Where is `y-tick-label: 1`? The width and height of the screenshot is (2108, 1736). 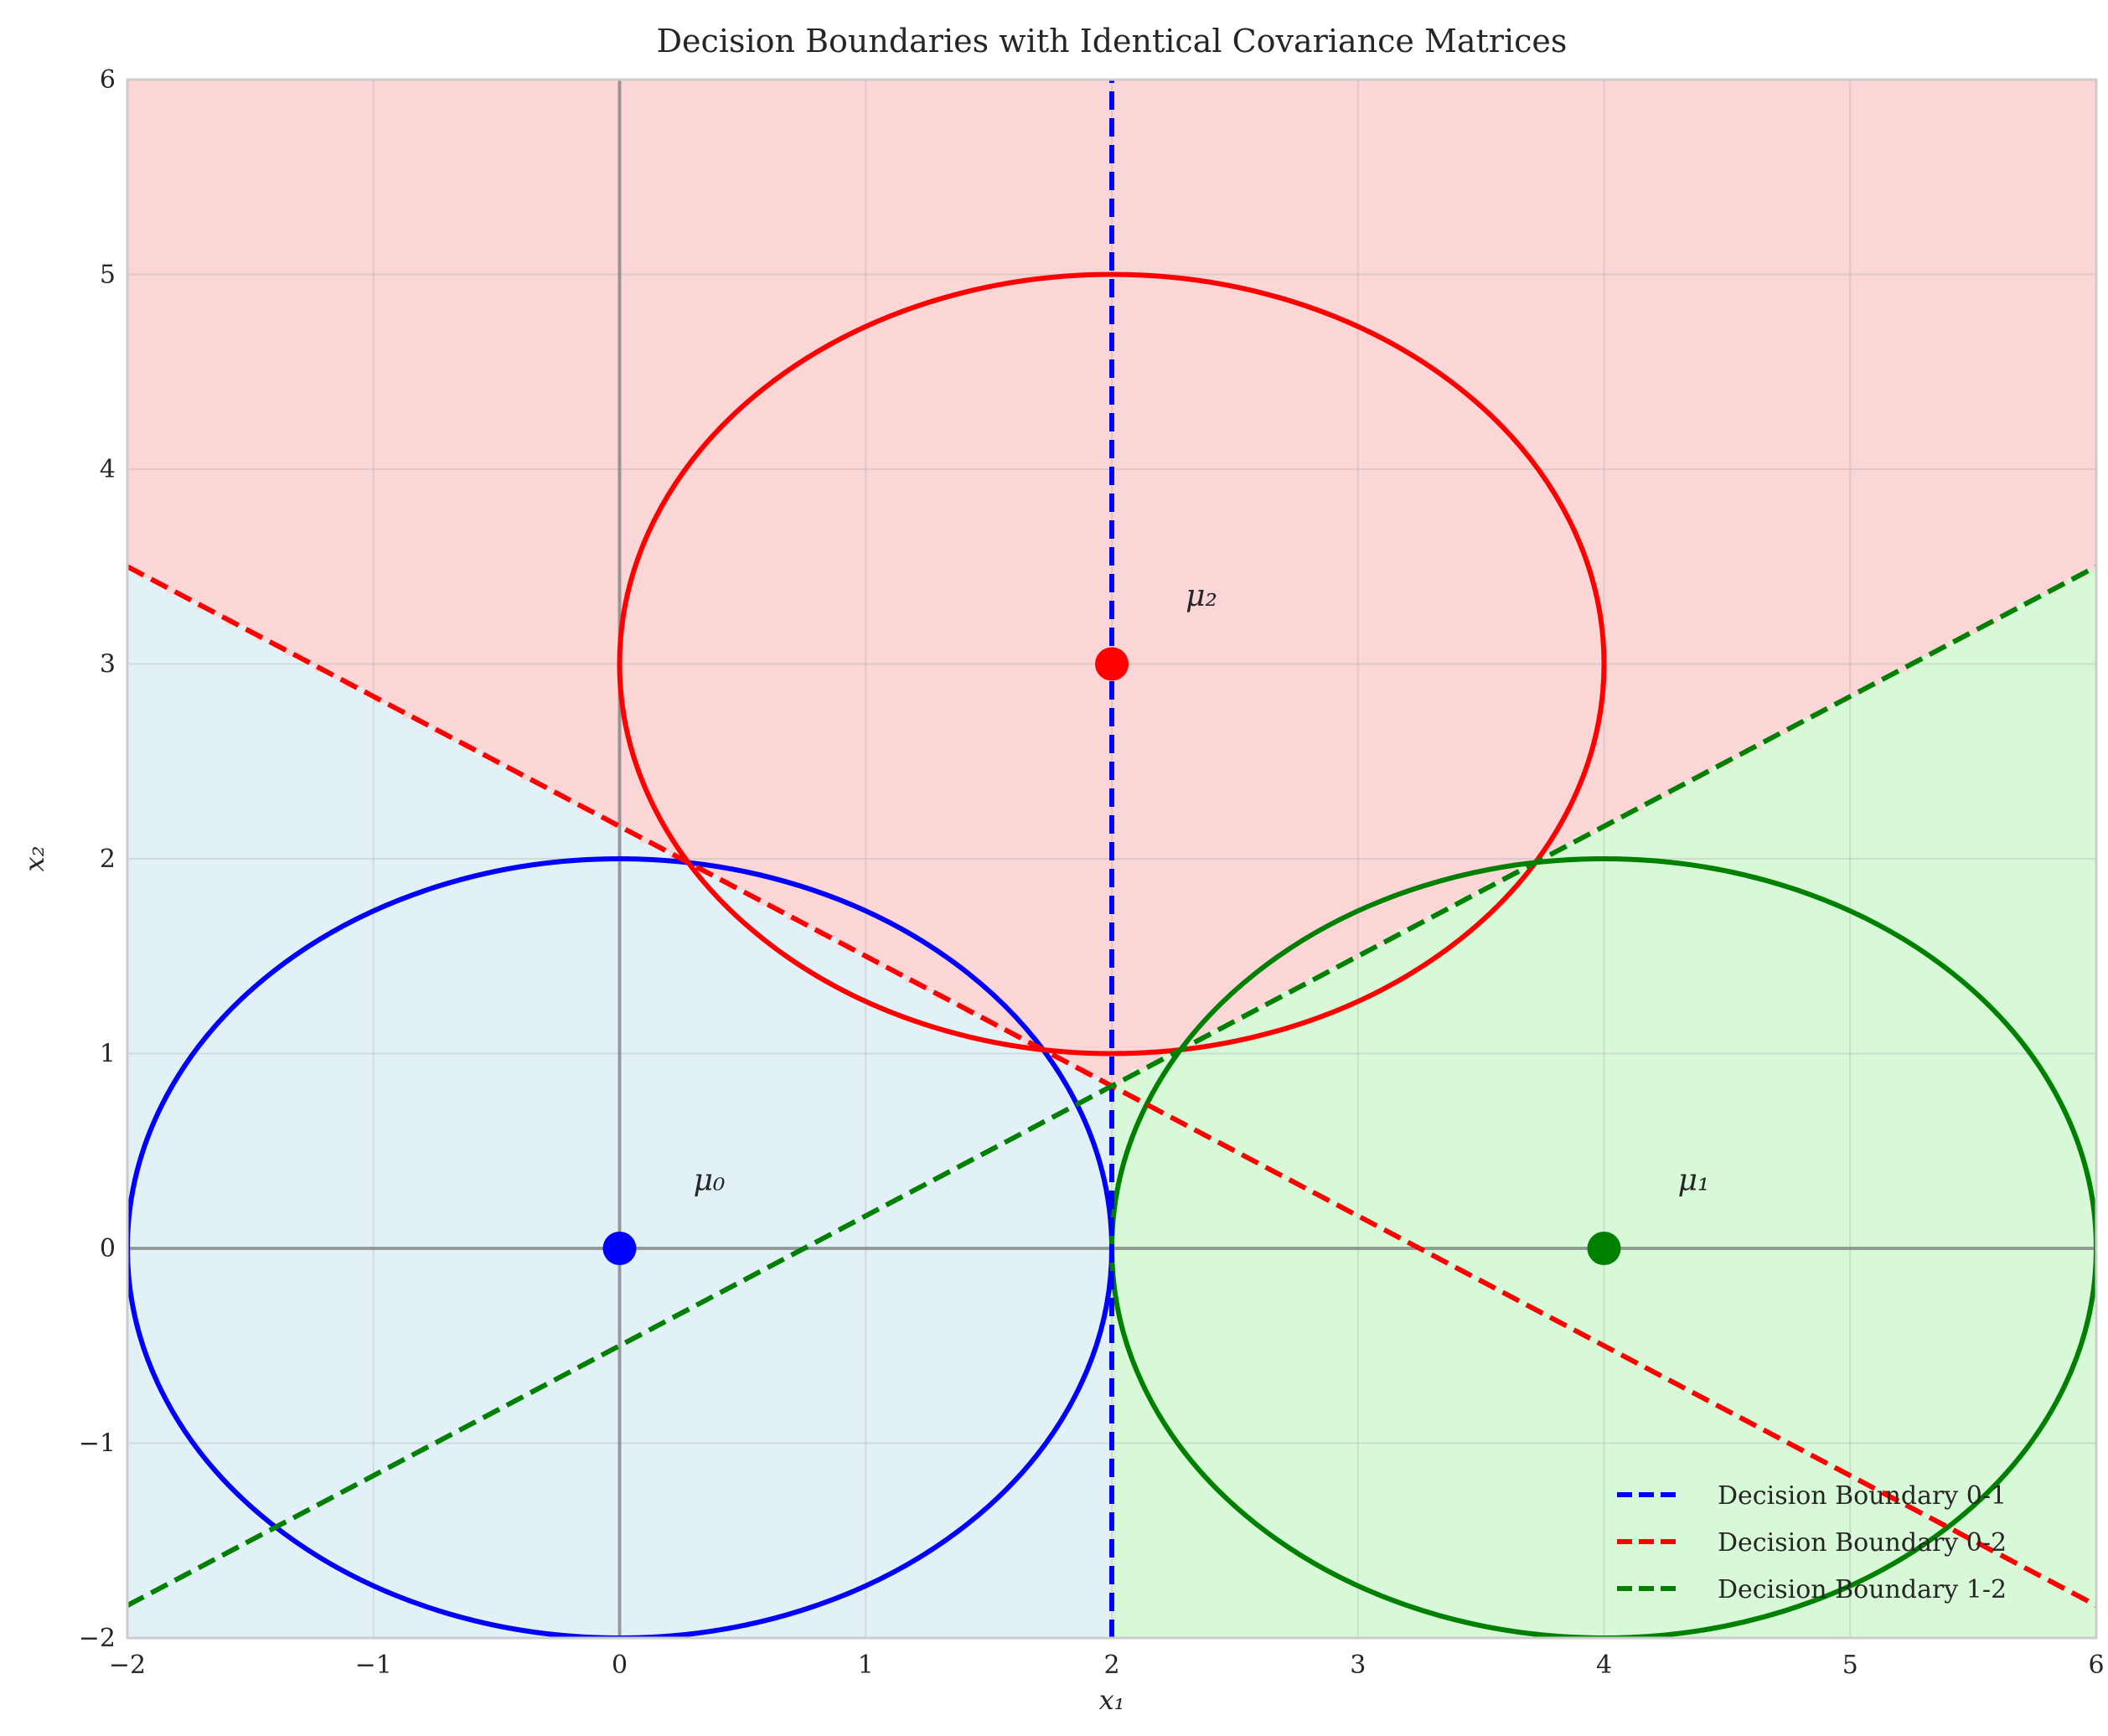
y-tick-label: 1 is located at coordinates (108, 1054).